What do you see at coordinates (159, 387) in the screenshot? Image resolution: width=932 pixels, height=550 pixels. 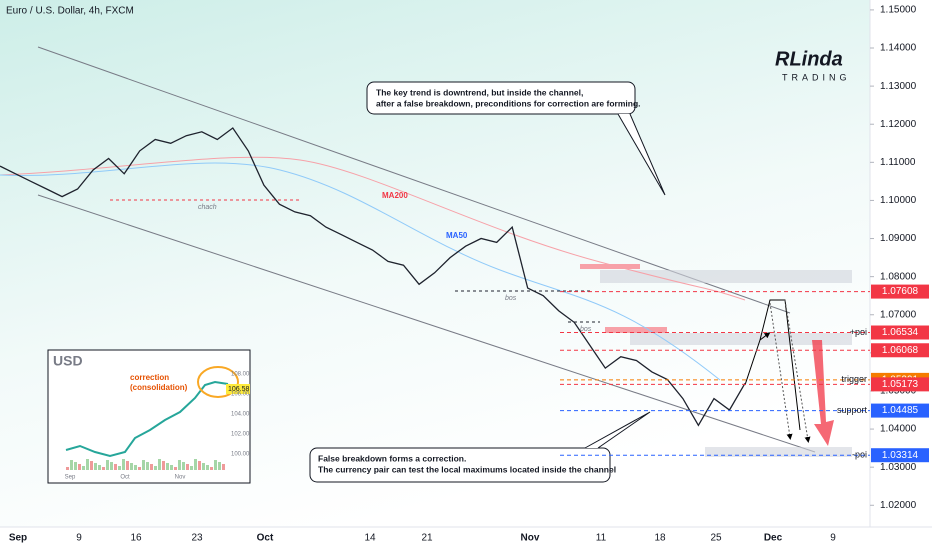 I see `inset-note: (consolidation)` at bounding box center [159, 387].